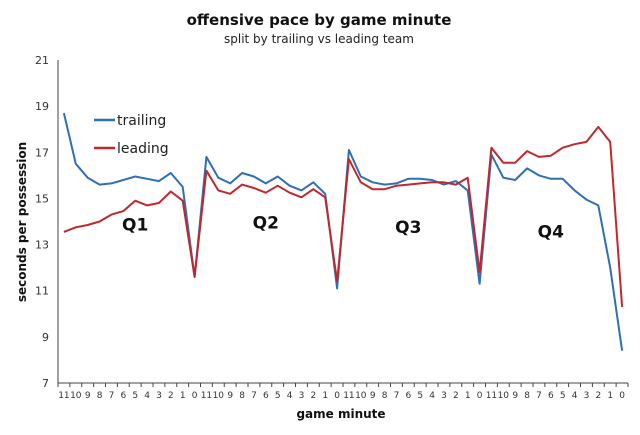 This screenshot has width=640, height=435. What do you see at coordinates (42, 152) in the screenshot?
I see `y-tick-label: 17` at bounding box center [42, 152].